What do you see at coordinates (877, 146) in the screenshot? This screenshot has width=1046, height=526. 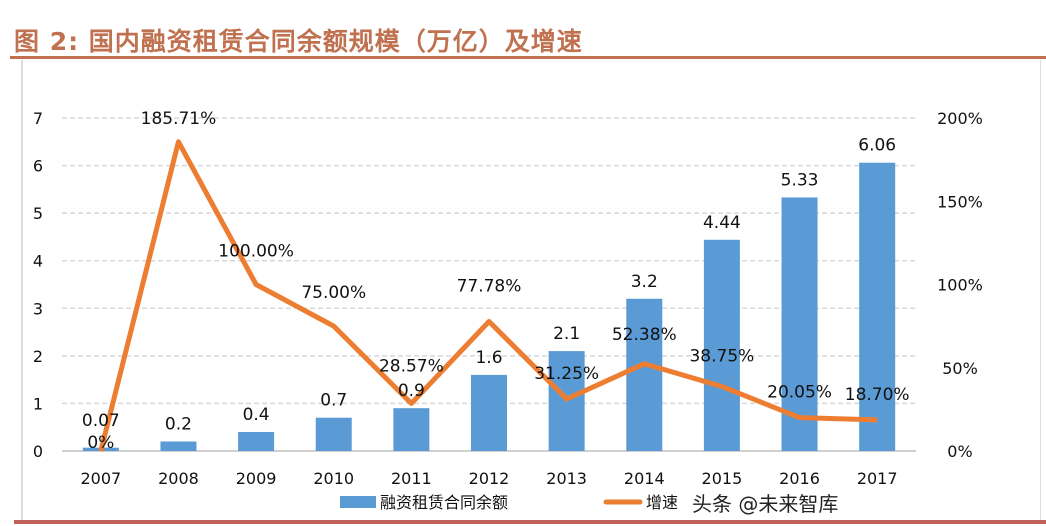 I see `bar-data-label: 6.06` at bounding box center [877, 146].